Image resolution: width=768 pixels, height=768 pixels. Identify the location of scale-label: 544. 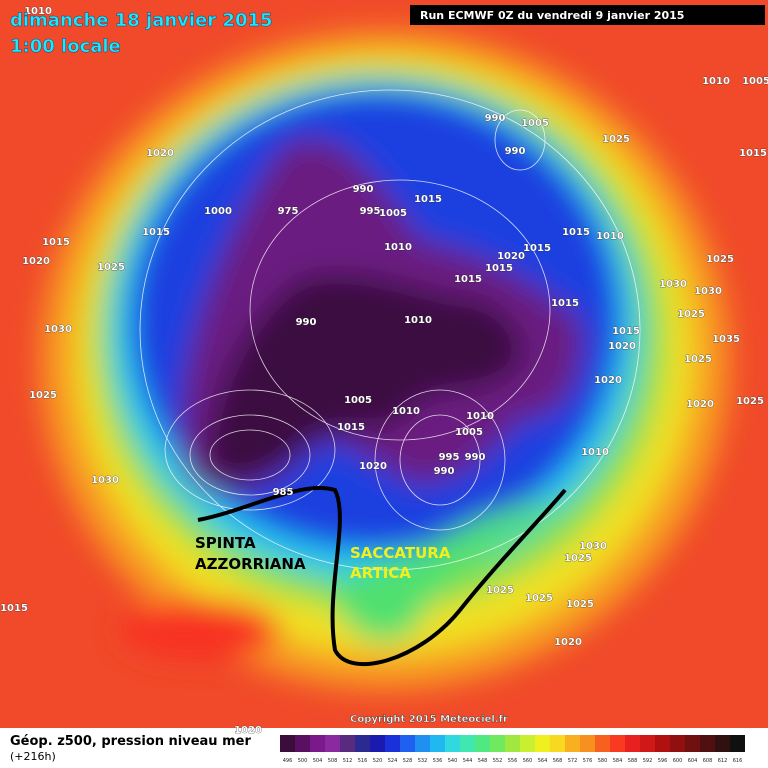
(468, 761).